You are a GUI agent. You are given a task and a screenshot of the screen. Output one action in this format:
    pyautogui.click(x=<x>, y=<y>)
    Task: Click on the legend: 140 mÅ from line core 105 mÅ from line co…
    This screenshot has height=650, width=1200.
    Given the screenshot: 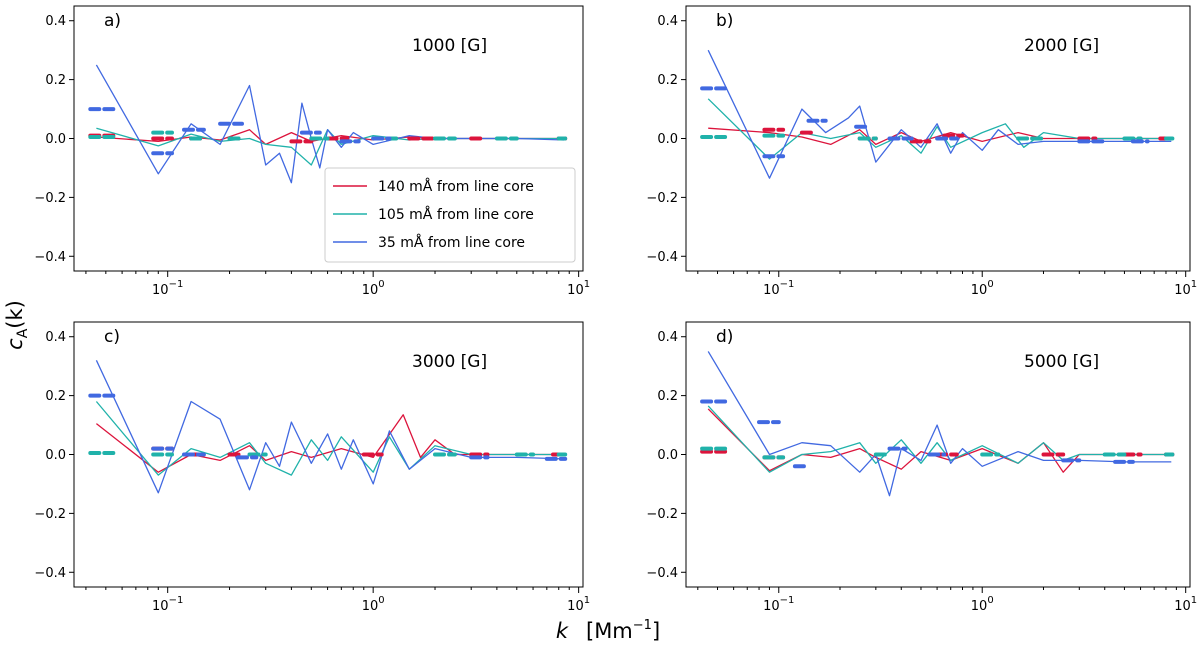 What is the action you would take?
    pyautogui.click(x=450, y=215)
    